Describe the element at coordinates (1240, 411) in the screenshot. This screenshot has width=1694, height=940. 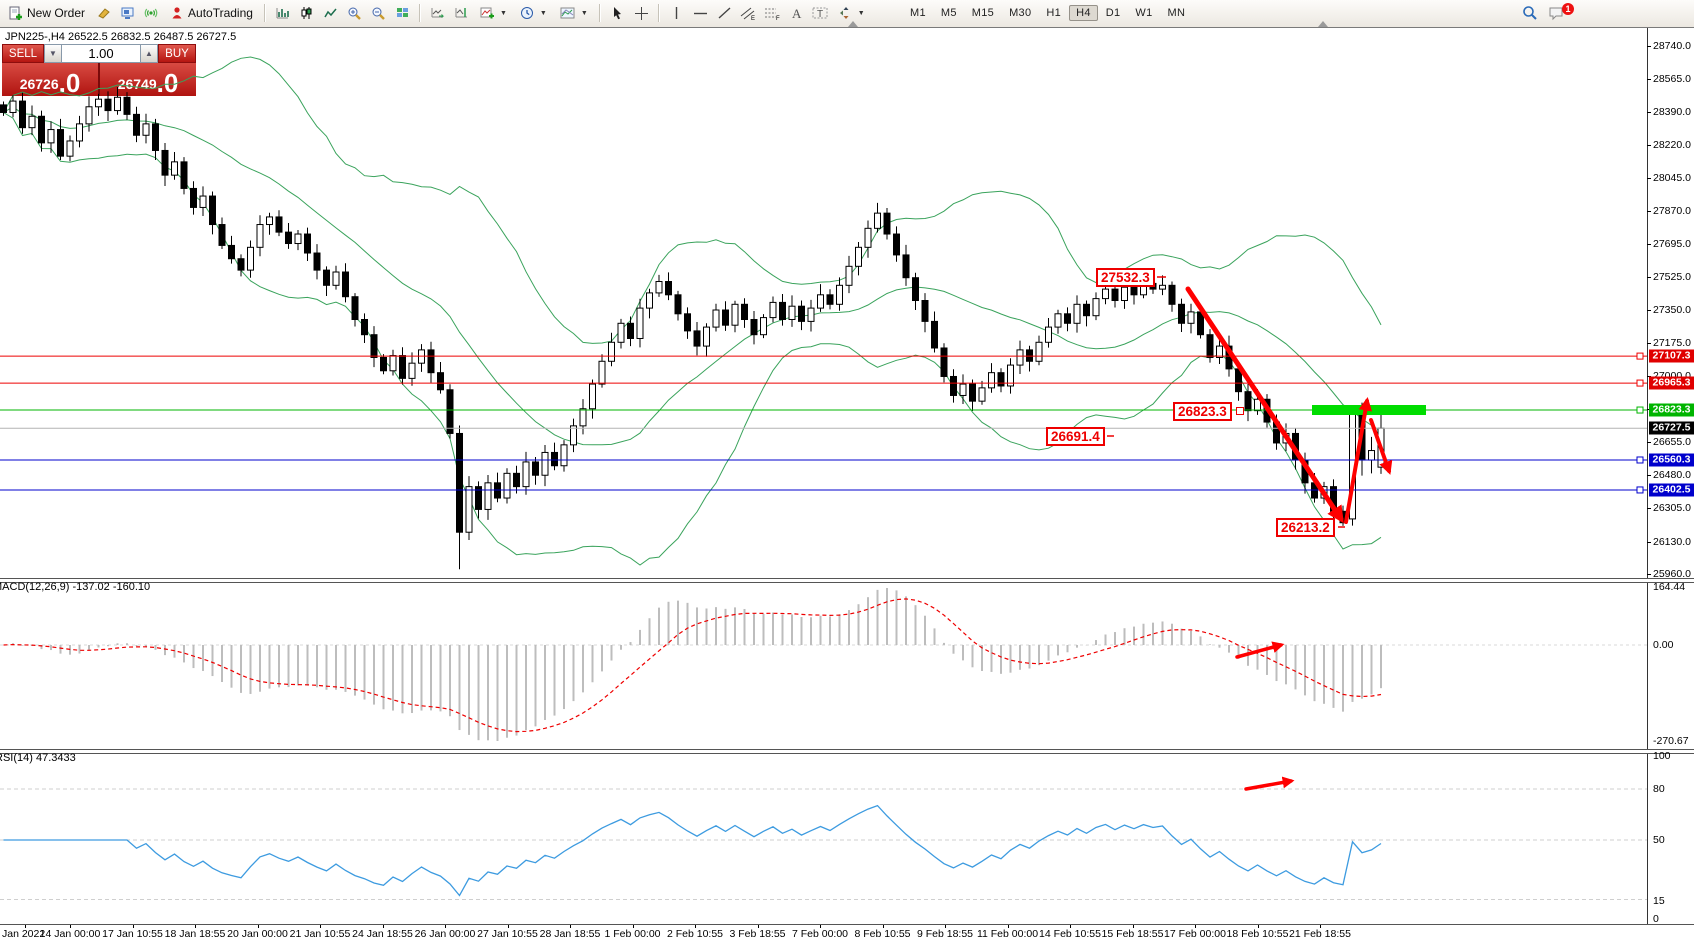
I see `annotation-handle` at that location.